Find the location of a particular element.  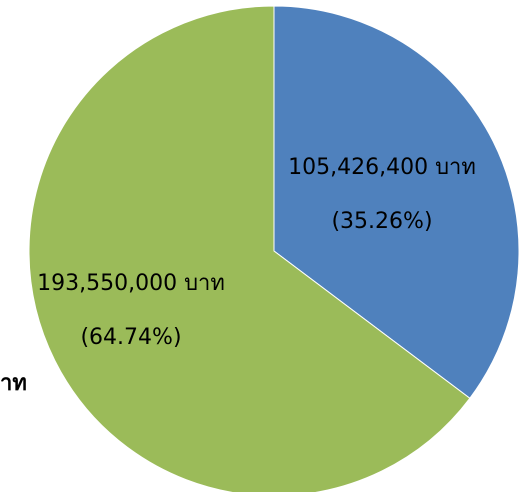

slice-1-value-label: 105,426,400 บาท is located at coordinates (382, 167).